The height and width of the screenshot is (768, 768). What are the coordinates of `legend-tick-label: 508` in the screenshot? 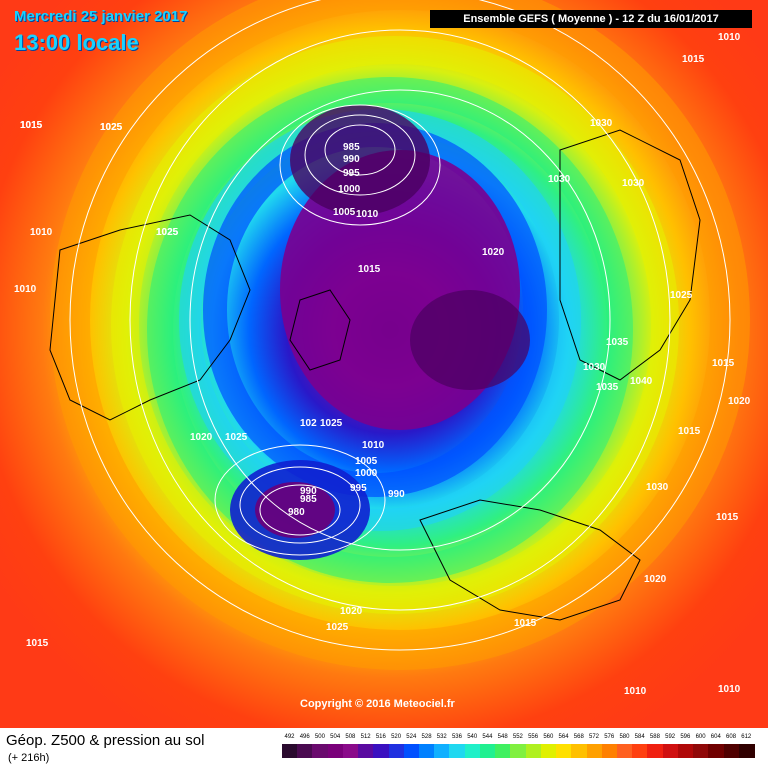 It's located at (350, 737).